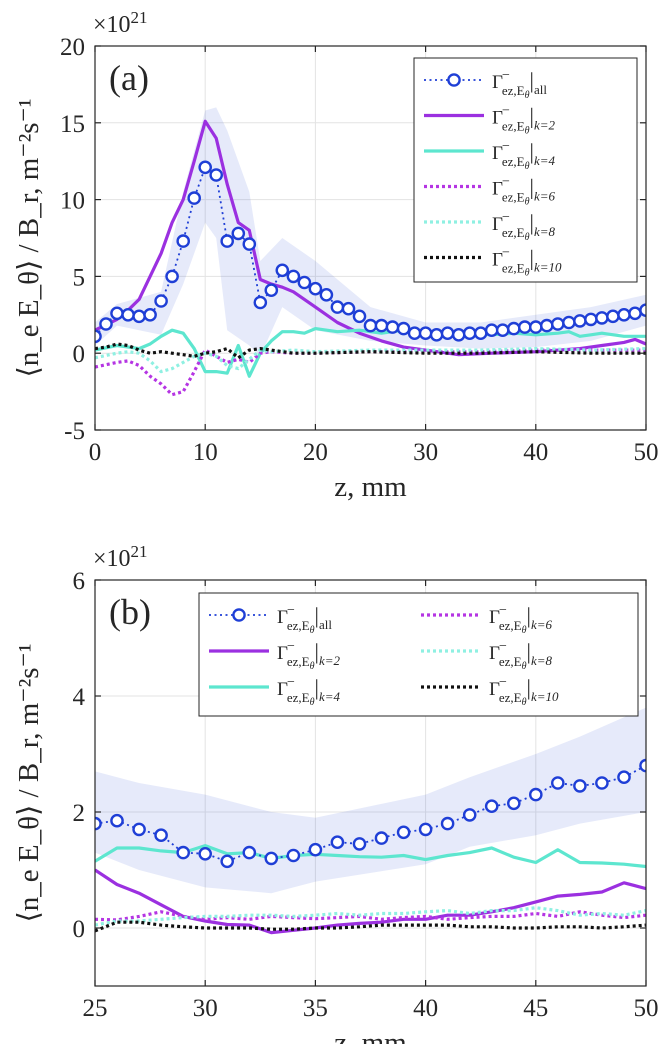 This screenshot has width=665, height=1044. Describe the element at coordinates (523, 120) in the screenshot. I see `legend-label: Γ− ez,Eθ|k=2` at that location.